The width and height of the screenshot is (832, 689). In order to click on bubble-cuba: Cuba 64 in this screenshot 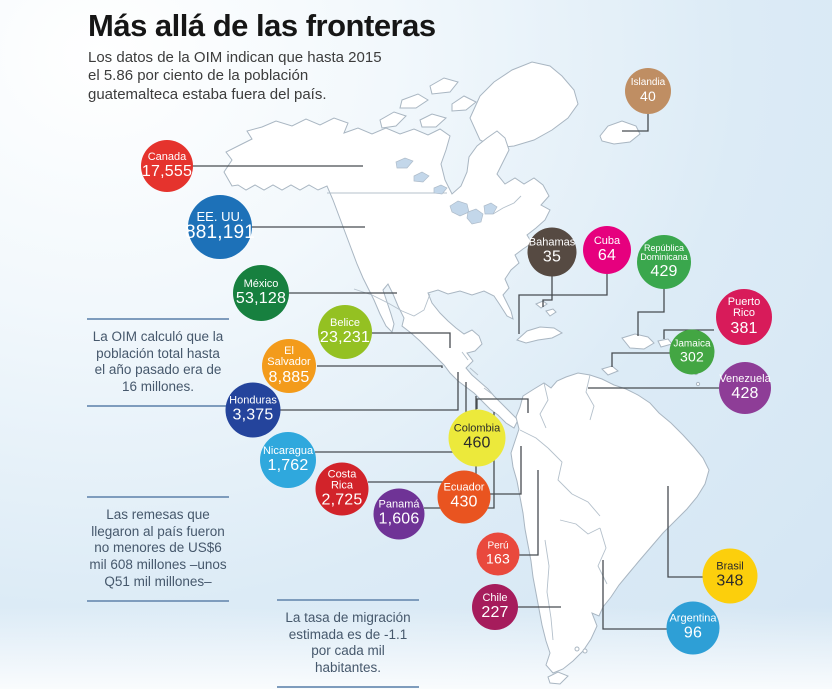, I will do `click(607, 250)`.